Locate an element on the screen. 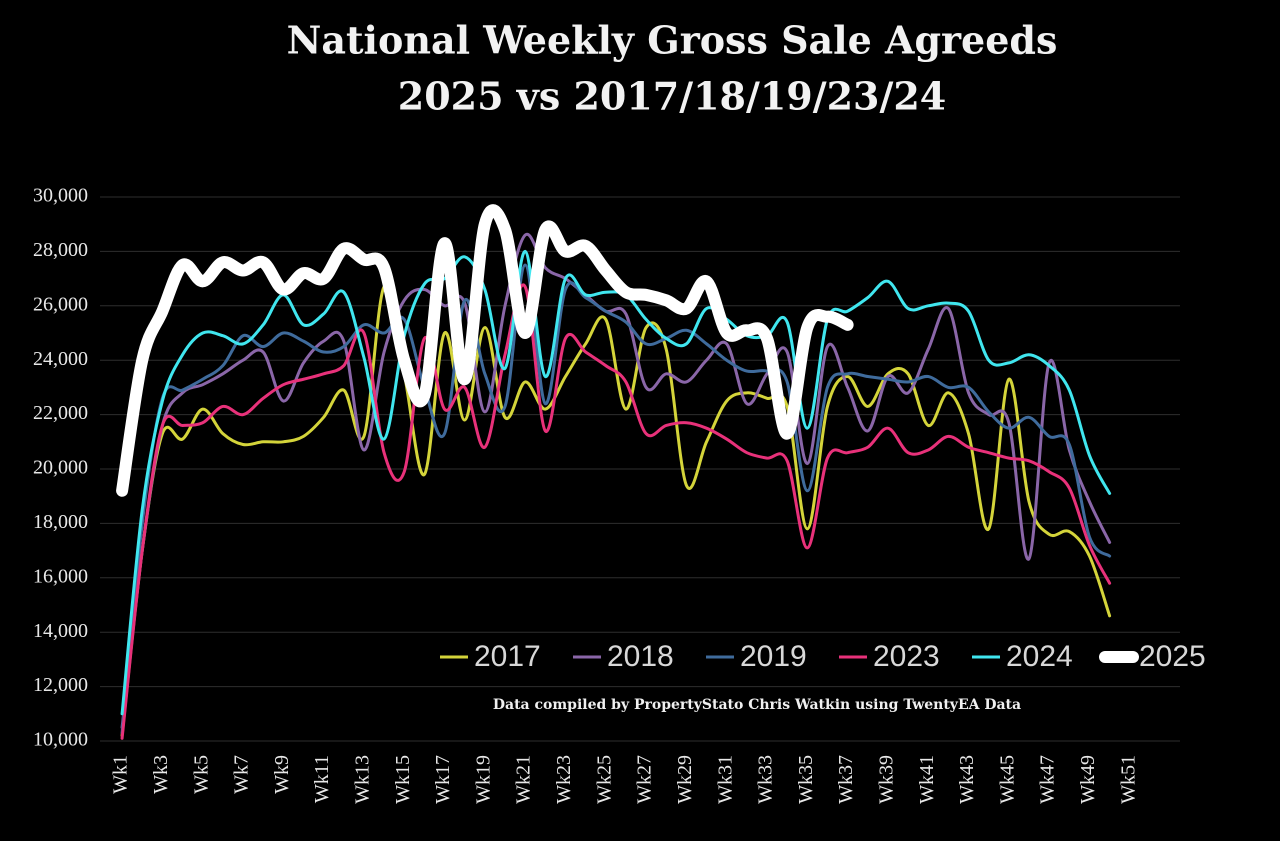 The image size is (1280, 841). x-tick-label: Wk27 is located at coordinates (645, 779).